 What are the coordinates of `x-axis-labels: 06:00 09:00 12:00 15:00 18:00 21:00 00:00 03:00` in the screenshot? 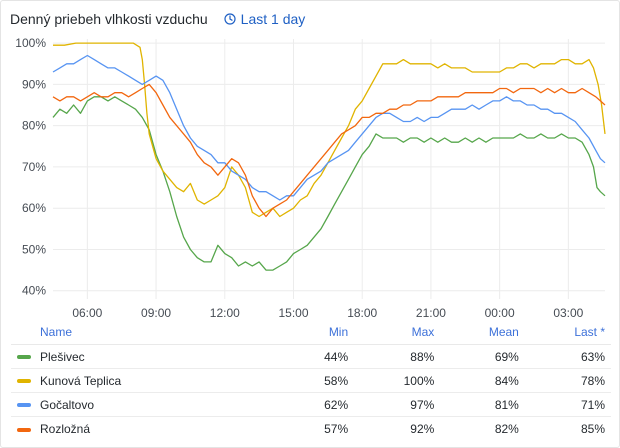 It's located at (327, 313).